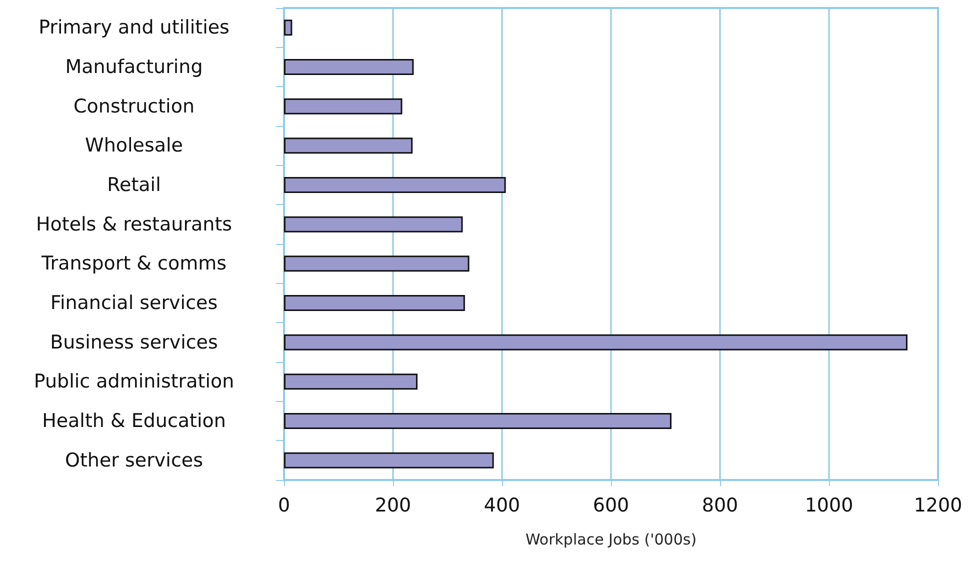 The height and width of the screenshot is (571, 968). Describe the element at coordinates (393, 505) in the screenshot. I see `x-tick-label: 200` at that location.